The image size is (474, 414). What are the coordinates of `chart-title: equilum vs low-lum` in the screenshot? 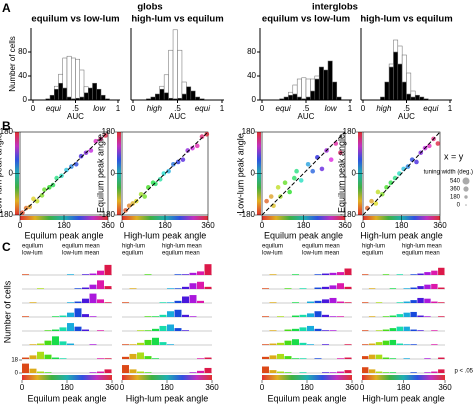 It's located at (75, 19).